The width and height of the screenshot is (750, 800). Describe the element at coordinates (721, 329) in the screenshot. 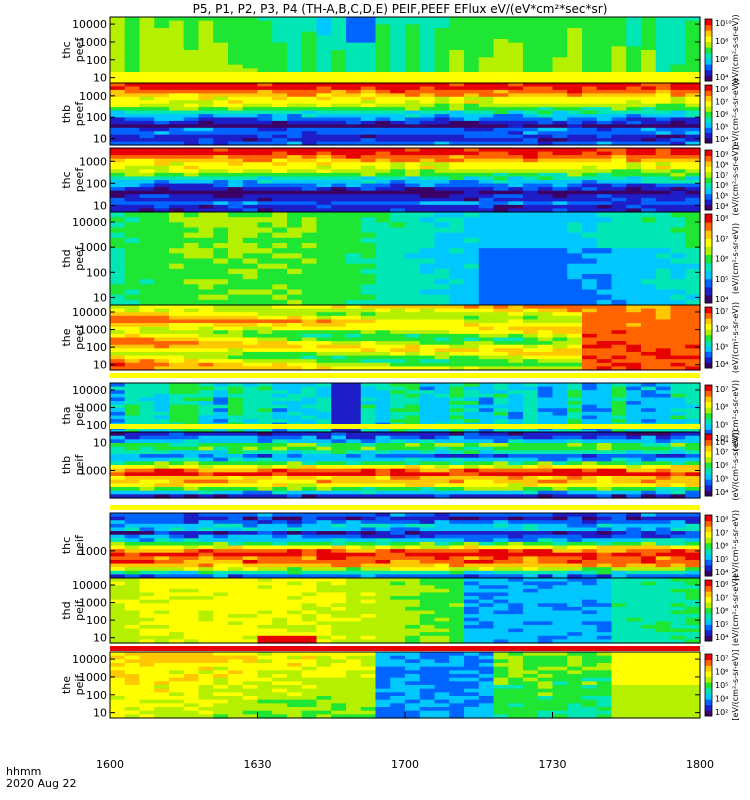

I see `colorbar-tick-label: 10⁶` at that location.